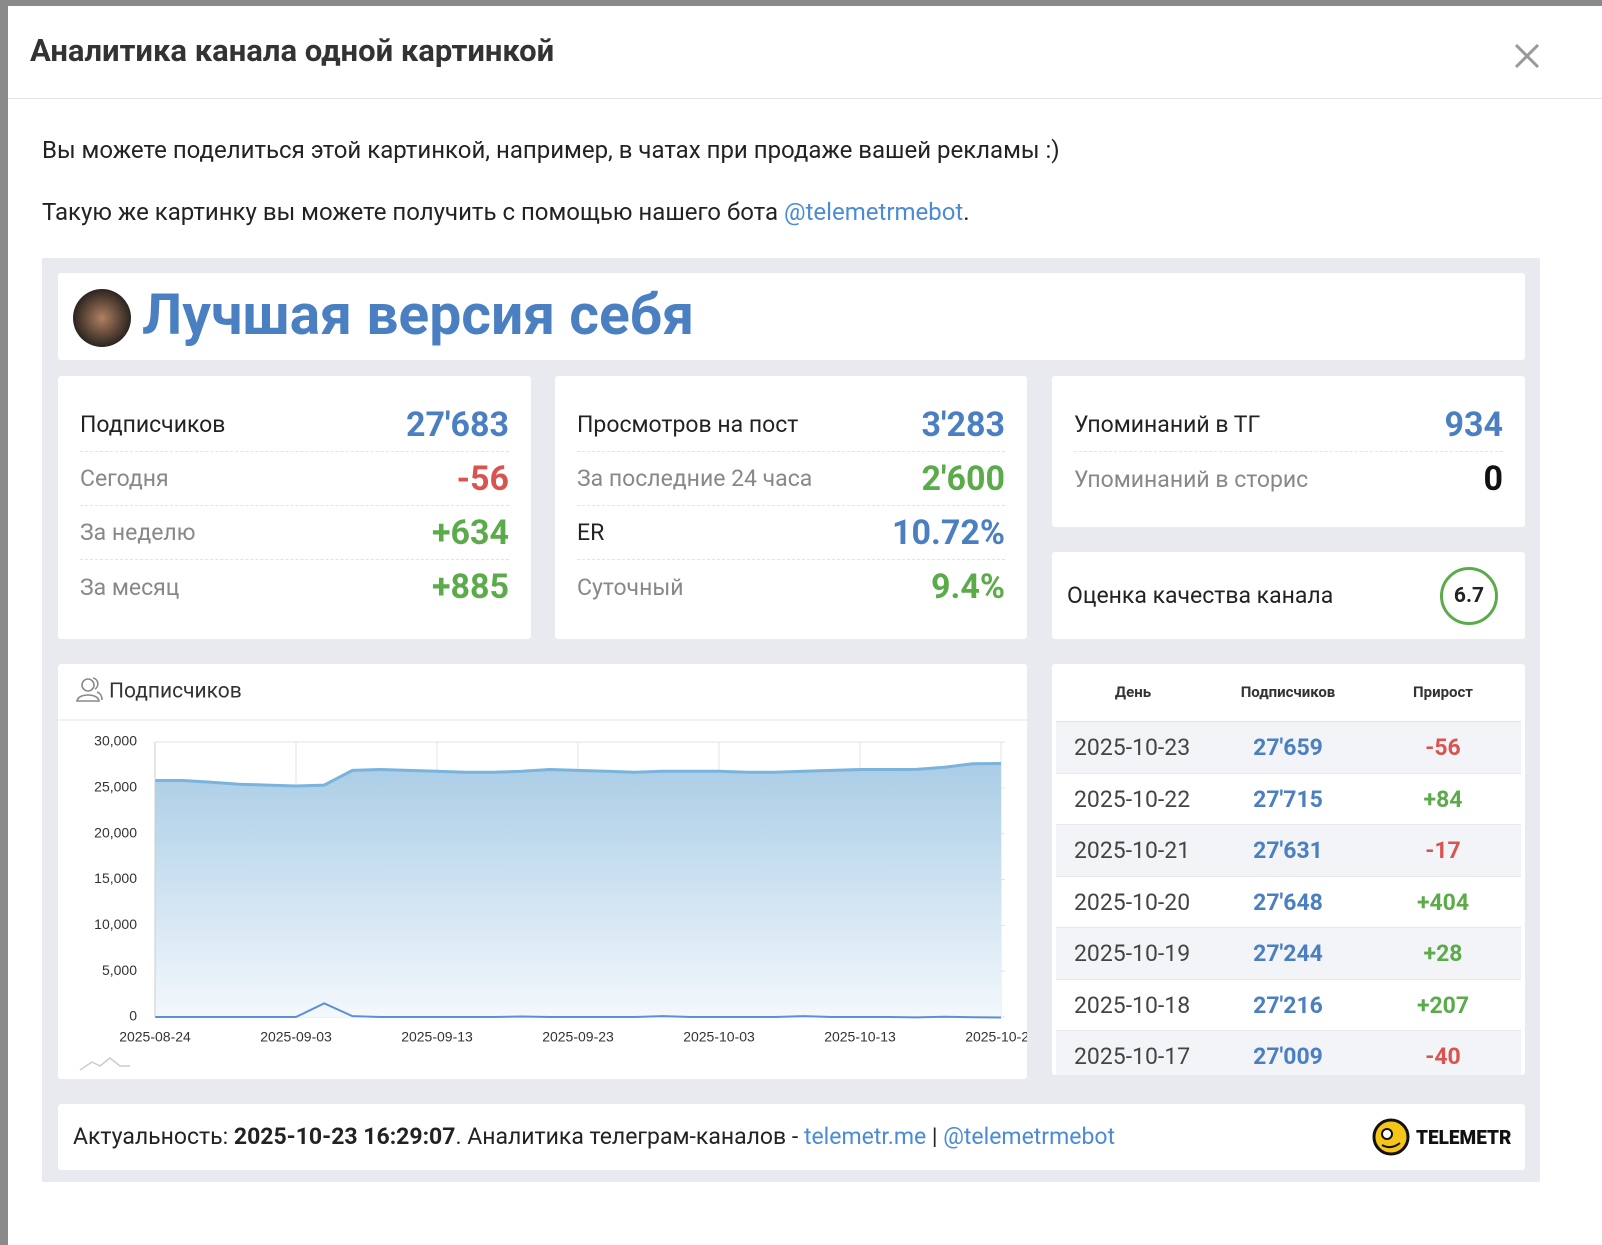  Describe the element at coordinates (1473, 424) in the screenshot. I see `value: 934` at that location.